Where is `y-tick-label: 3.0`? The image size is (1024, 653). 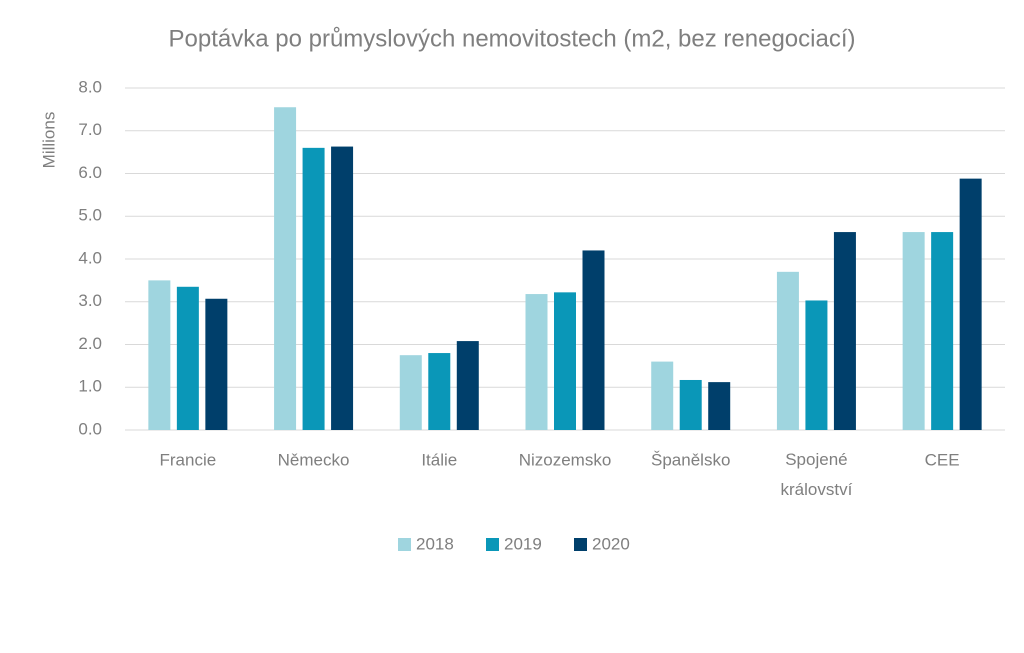 y-tick-label: 3.0 is located at coordinates (90, 300).